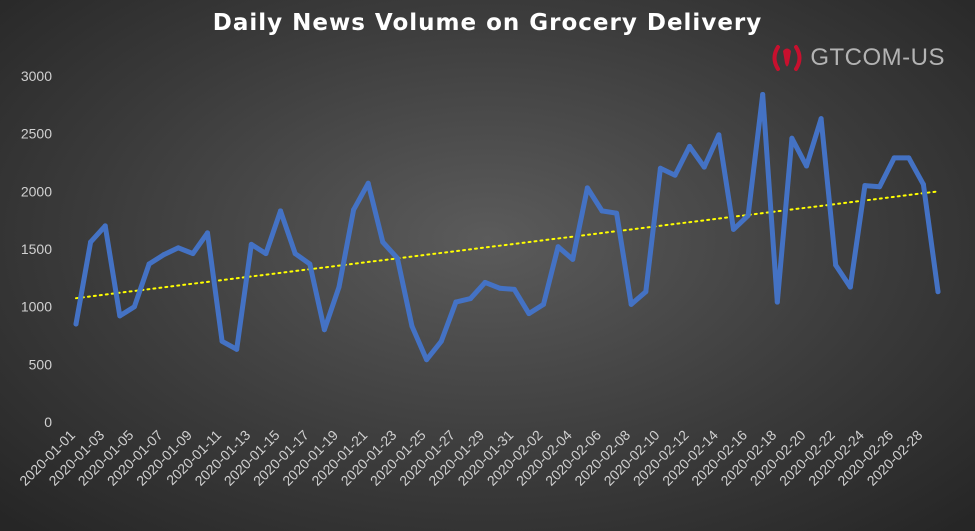 The image size is (975, 531). What do you see at coordinates (487, 23) in the screenshot?
I see `chart-title: Daily News Volume on Grocery Delivery` at bounding box center [487, 23].